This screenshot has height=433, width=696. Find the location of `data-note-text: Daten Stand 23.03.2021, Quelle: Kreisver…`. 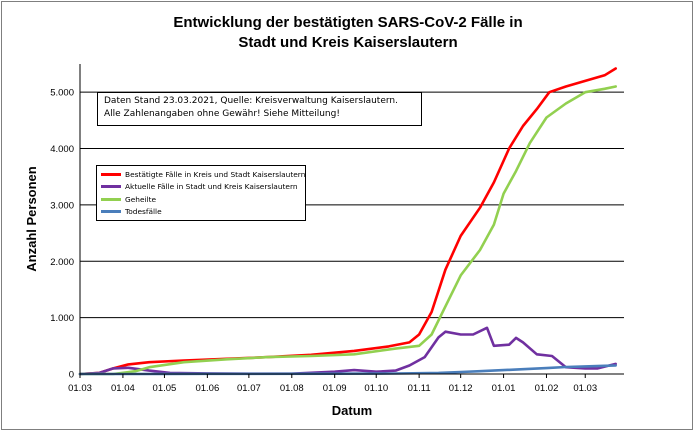

data-note-text: Daten Stand 23.03.2021, Quelle: Kreisver… is located at coordinates (251, 107).